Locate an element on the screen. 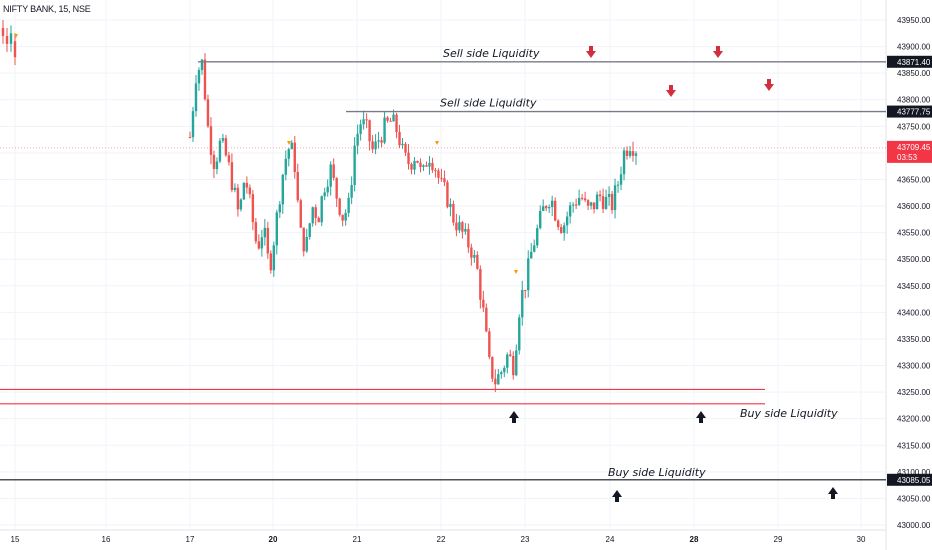  y-tick-label: 43950.00 is located at coordinates (914, 20).